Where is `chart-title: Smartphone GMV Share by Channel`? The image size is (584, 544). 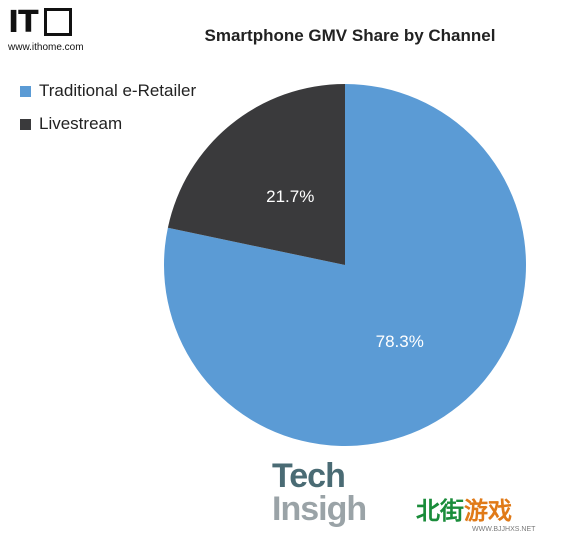 chart-title: Smartphone GMV Share by Channel is located at coordinates (350, 35).